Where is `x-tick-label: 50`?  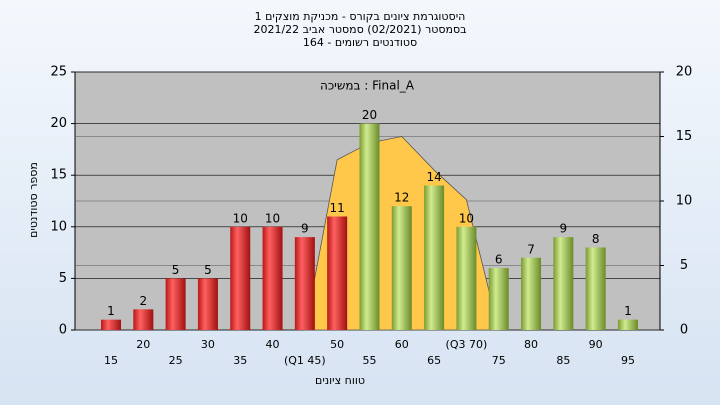 x-tick-label: 50 is located at coordinates (337, 344).